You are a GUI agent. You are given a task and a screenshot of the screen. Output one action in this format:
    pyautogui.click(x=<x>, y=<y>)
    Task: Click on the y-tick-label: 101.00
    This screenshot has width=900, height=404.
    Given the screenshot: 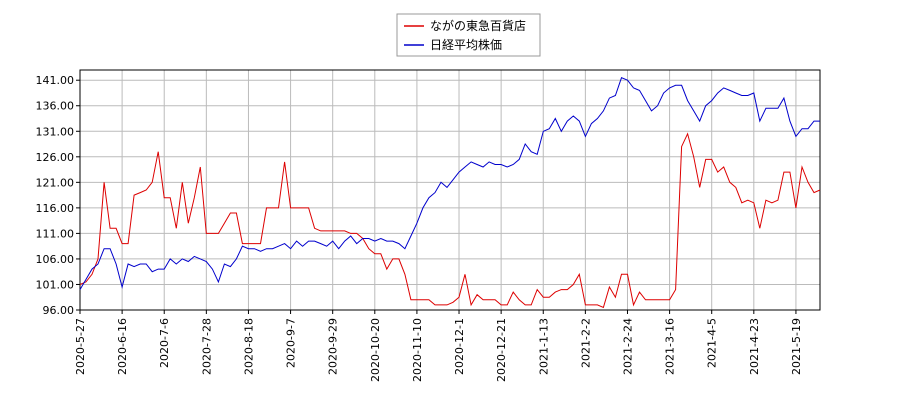 What is the action you would take?
    pyautogui.click(x=55, y=284)
    